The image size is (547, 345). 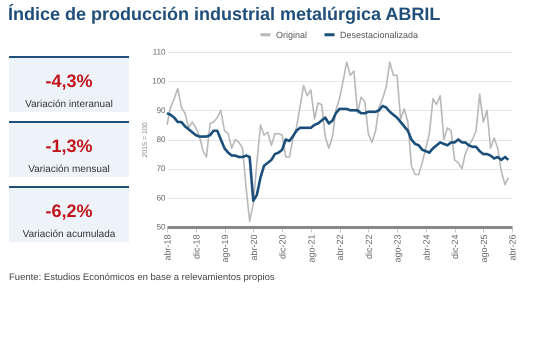 What do you see at coordinates (159, 52) in the screenshot?
I see `y-tick-label: 110` at bounding box center [159, 52].